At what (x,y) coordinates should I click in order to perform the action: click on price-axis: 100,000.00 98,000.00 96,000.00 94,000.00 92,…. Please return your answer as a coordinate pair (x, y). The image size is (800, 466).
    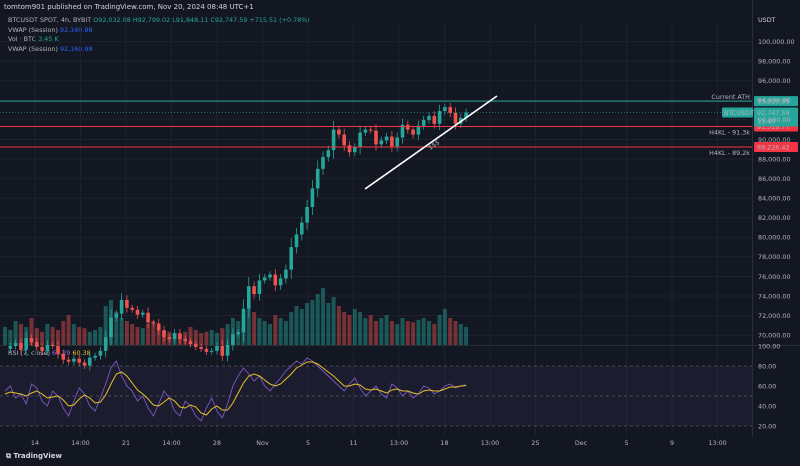
    Looking at the image, I should click on (776, 189).